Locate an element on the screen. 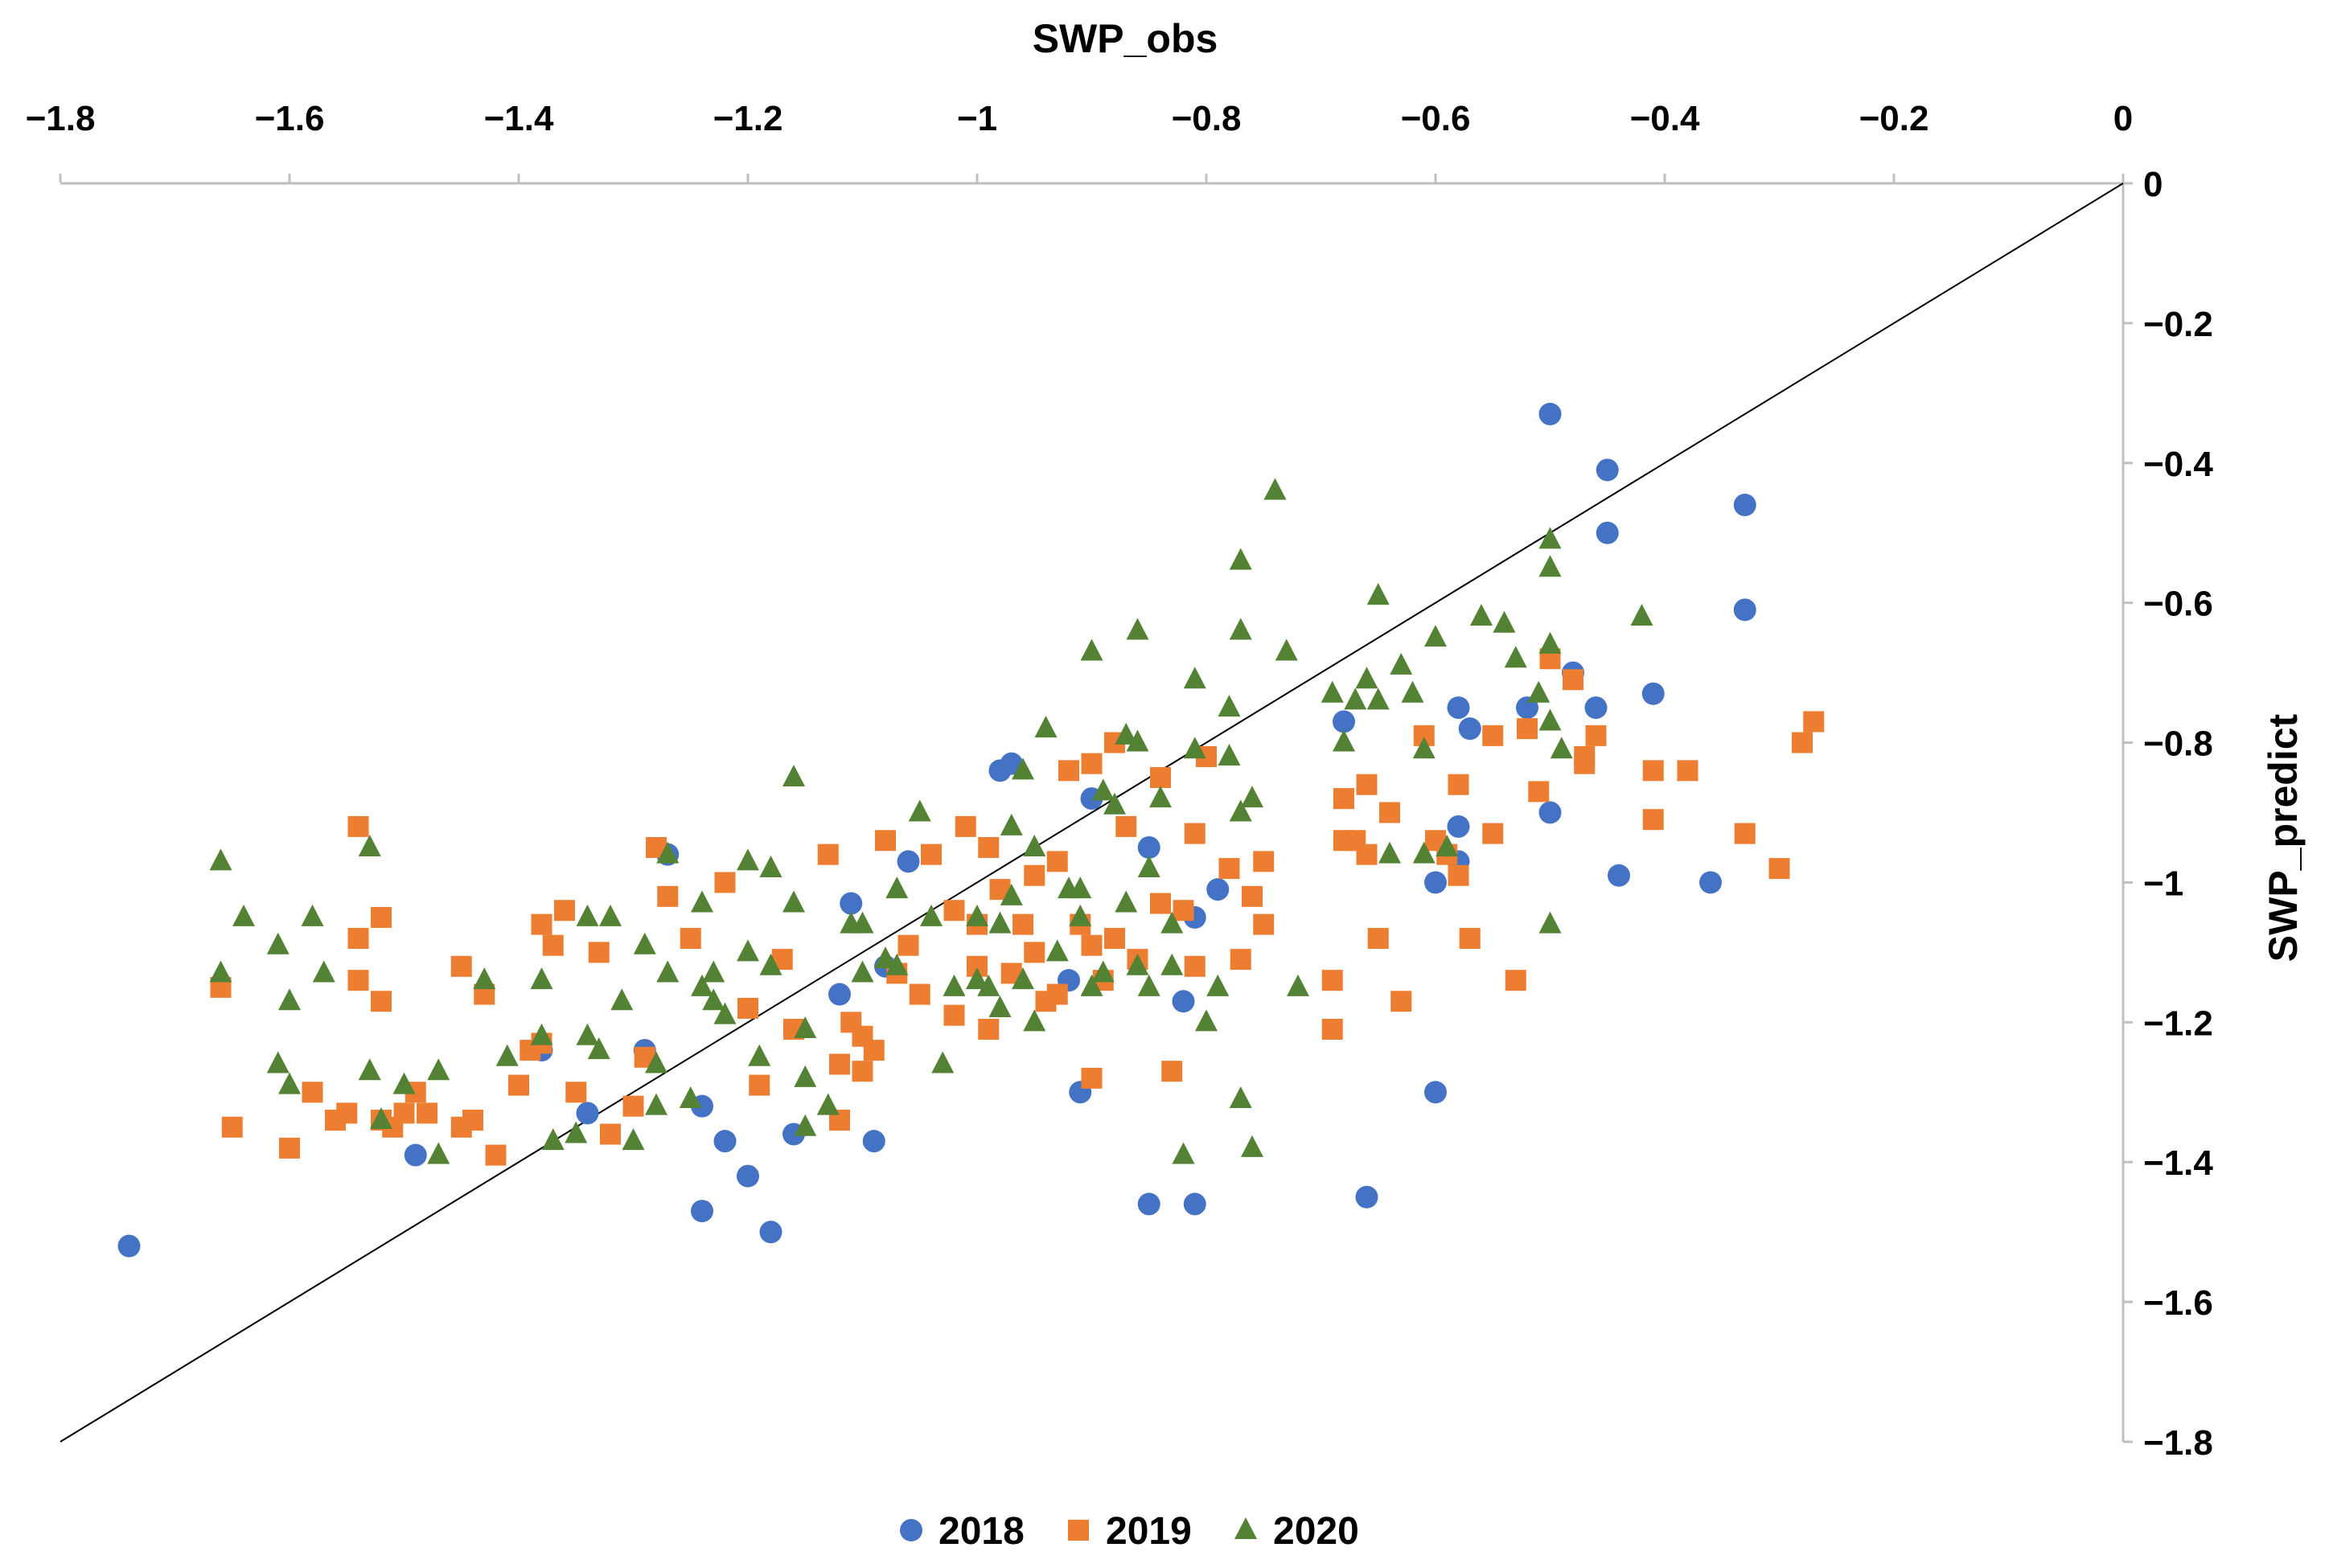  legend-marker-2018 is located at coordinates (911, 1530).